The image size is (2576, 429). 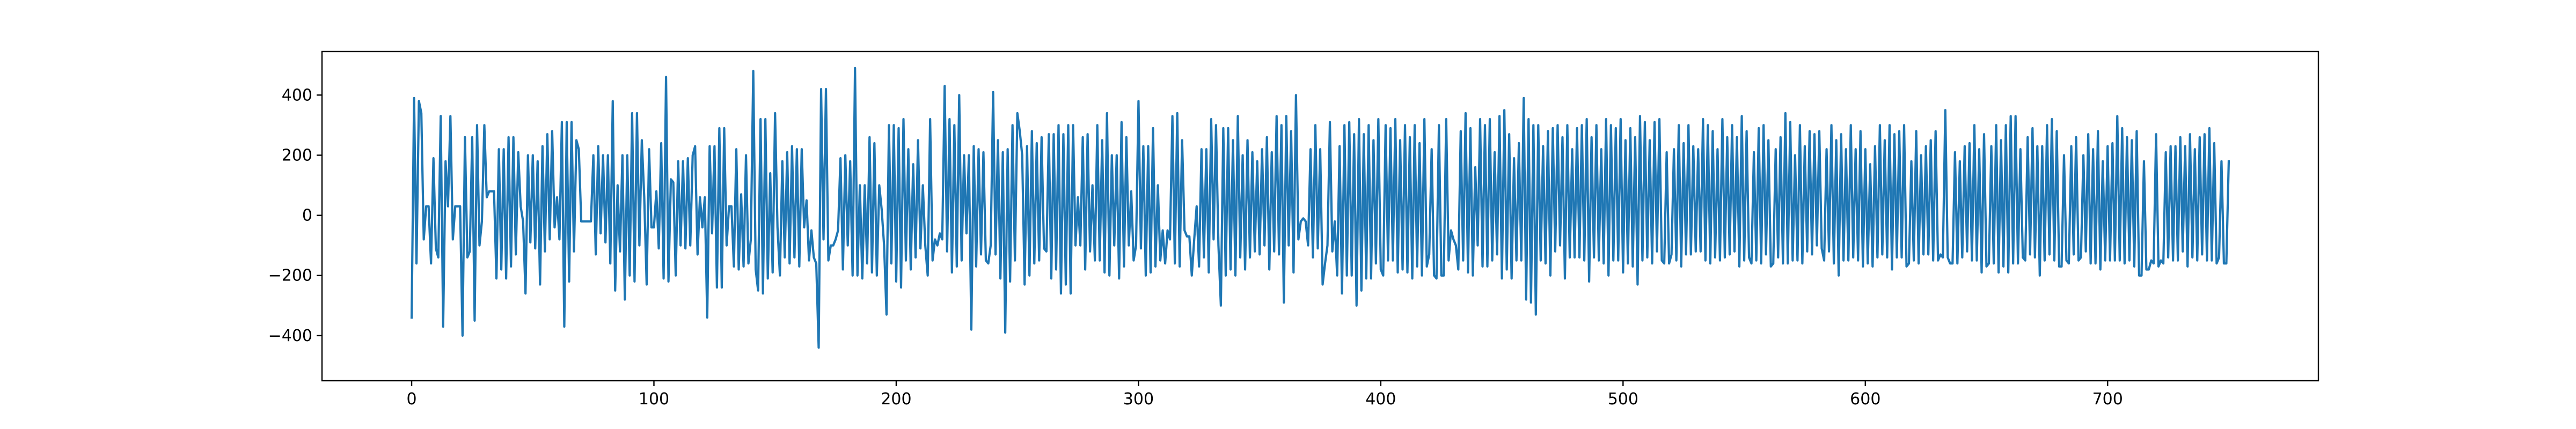 What do you see at coordinates (1138, 399) in the screenshot?
I see `x-tick-label: 300` at bounding box center [1138, 399].